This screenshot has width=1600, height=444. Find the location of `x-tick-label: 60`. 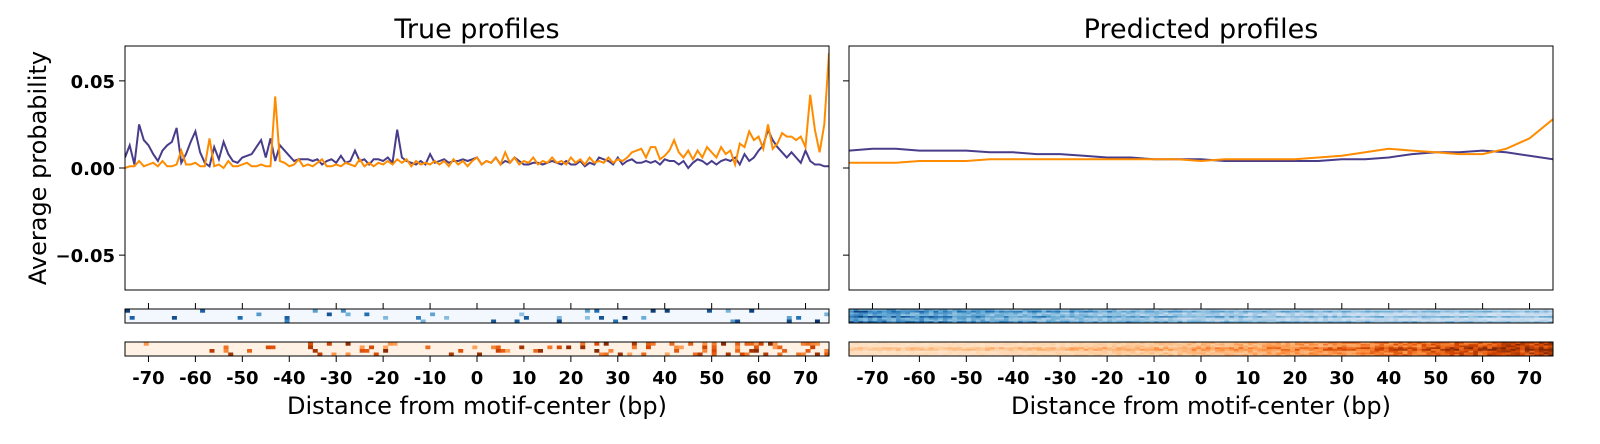

x-tick-label: 60 is located at coordinates (758, 378).